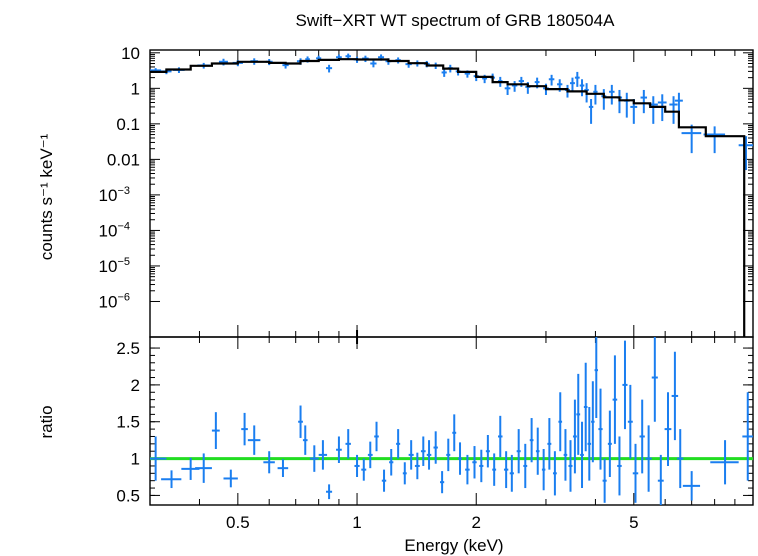  I want to click on spectrum-ytick-label: 1, so click(135, 88).